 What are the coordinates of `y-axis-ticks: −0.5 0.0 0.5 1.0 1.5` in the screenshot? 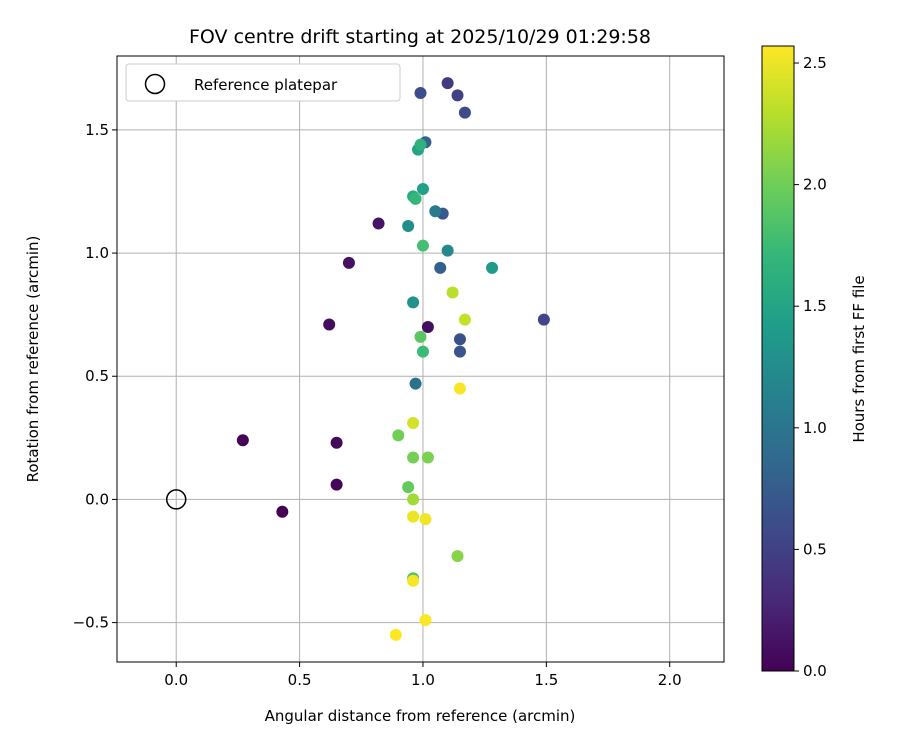 It's located at (95, 376).